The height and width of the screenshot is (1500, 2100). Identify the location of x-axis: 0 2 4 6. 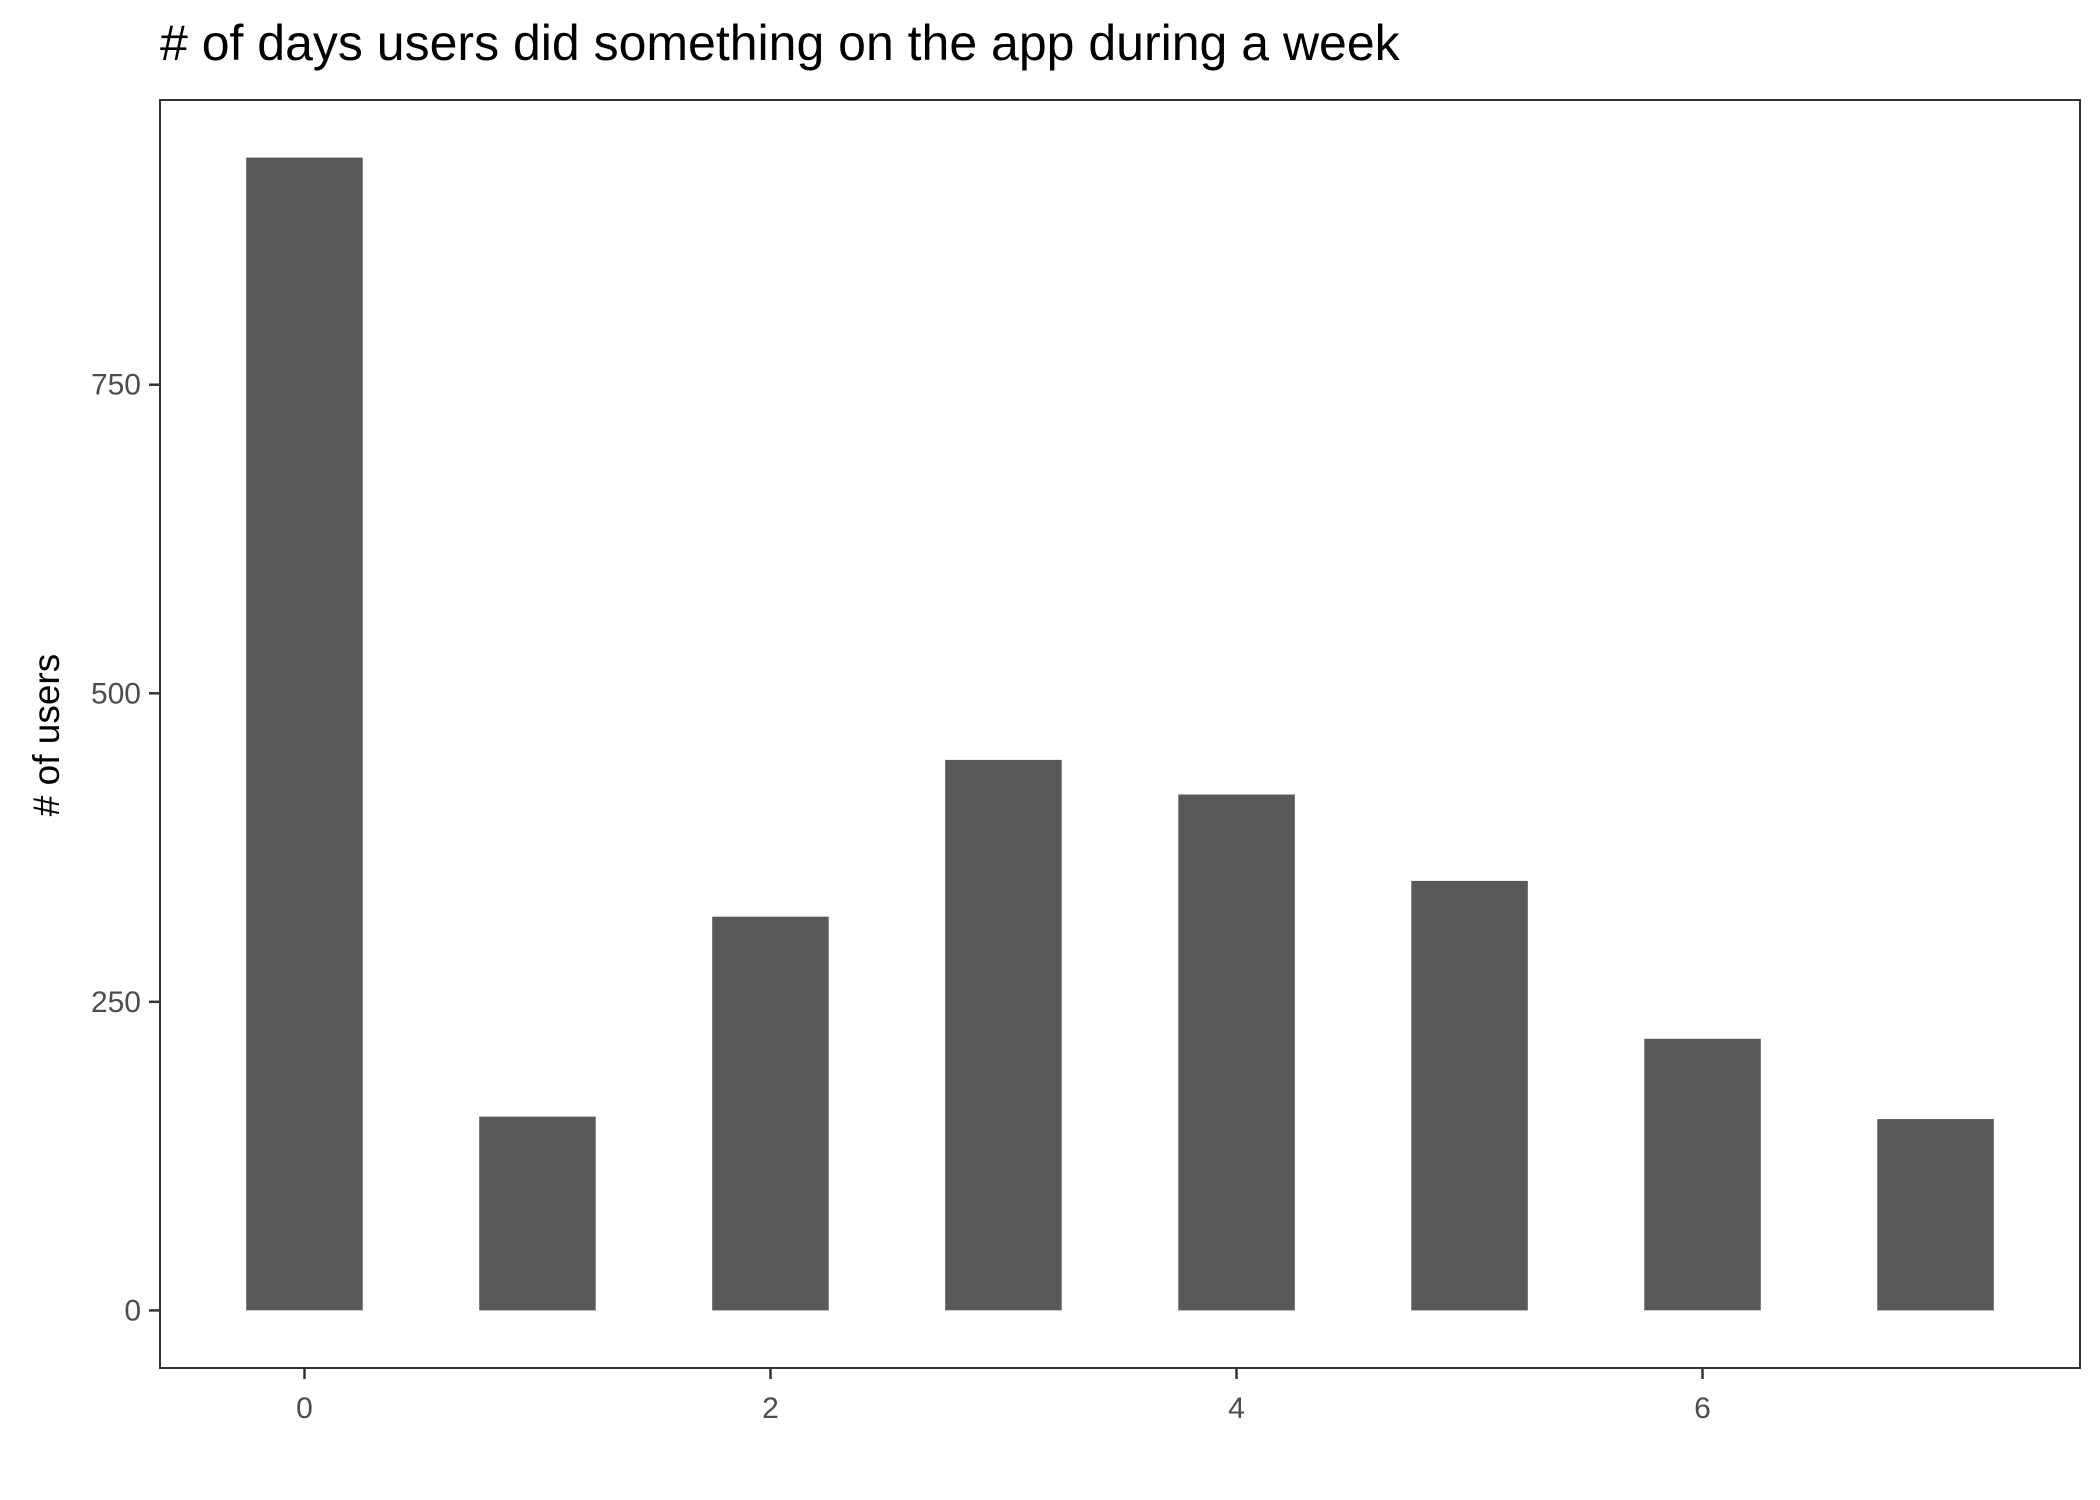
(1003, 1396).